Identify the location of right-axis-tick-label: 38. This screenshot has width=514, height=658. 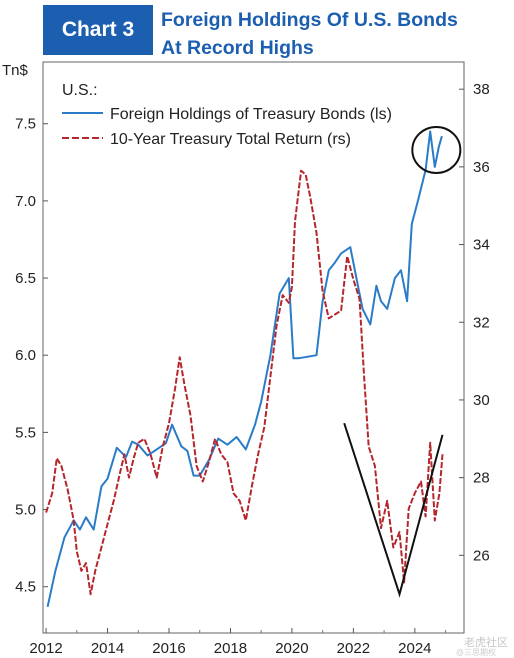
(481, 89).